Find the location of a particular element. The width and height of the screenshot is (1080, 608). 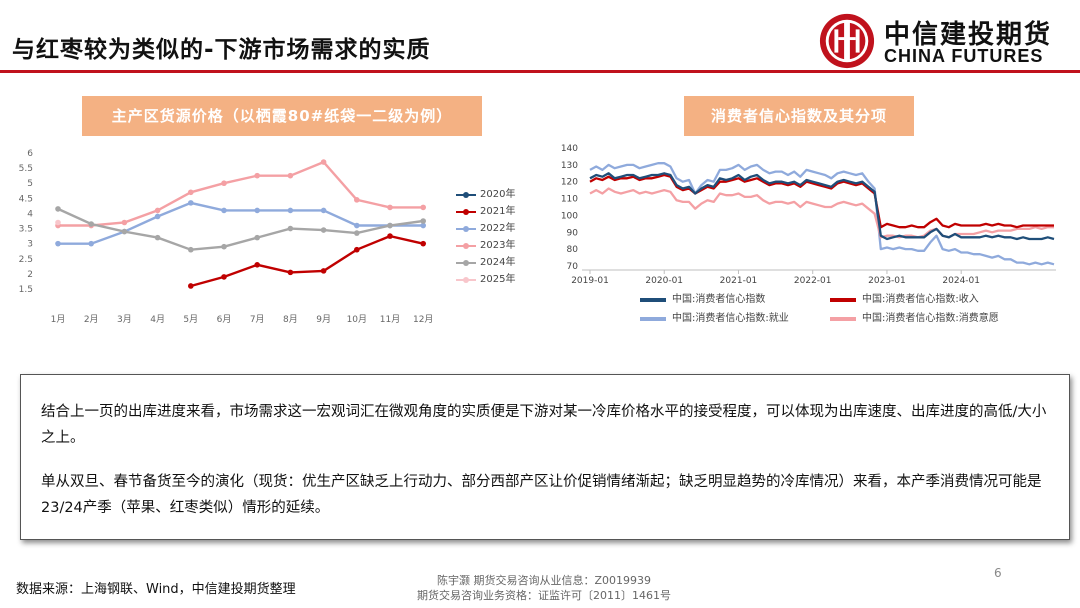

legend-label: 中国:消费者信心指数 is located at coordinates (719, 299).